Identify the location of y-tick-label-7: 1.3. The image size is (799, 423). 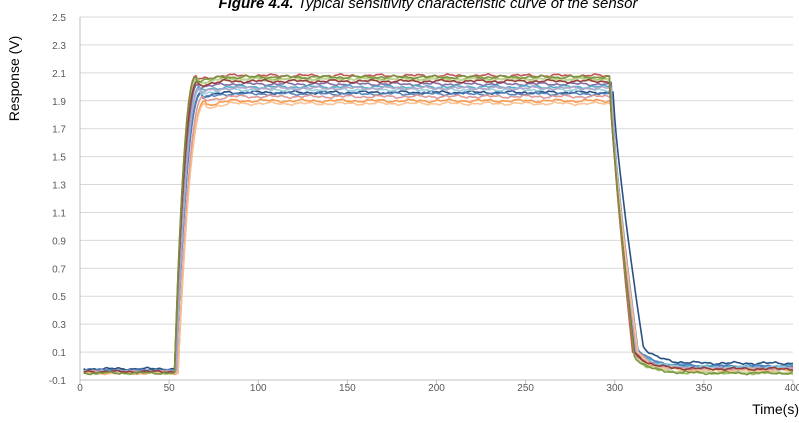
(59, 186).